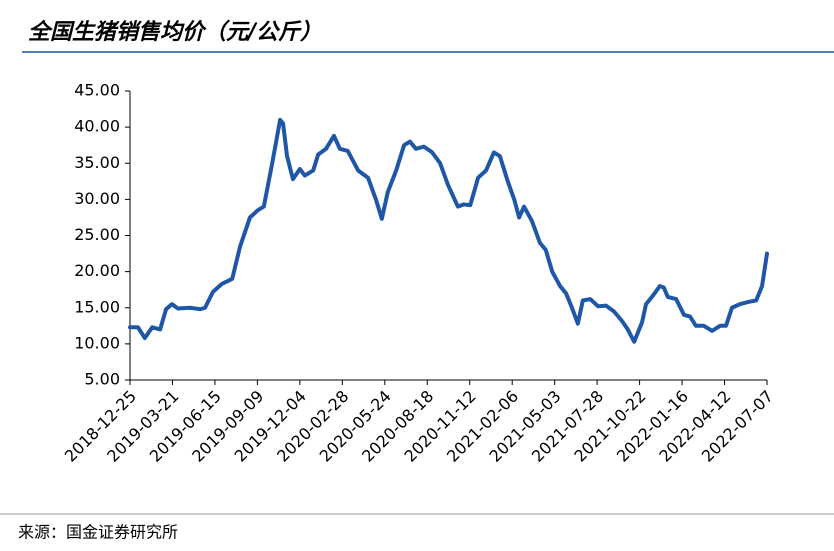 This screenshot has height=551, width=834. I want to click on source: 来源：国金证券研究所, so click(98, 532).